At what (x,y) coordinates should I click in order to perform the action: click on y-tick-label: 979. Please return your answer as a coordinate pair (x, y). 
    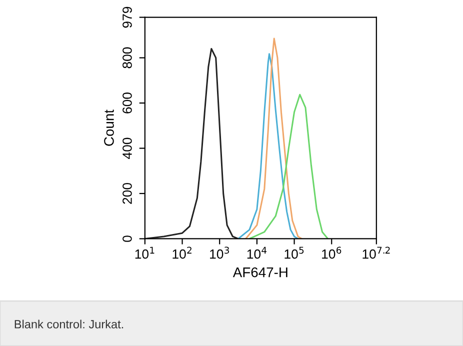
    Looking at the image, I should click on (127, 17).